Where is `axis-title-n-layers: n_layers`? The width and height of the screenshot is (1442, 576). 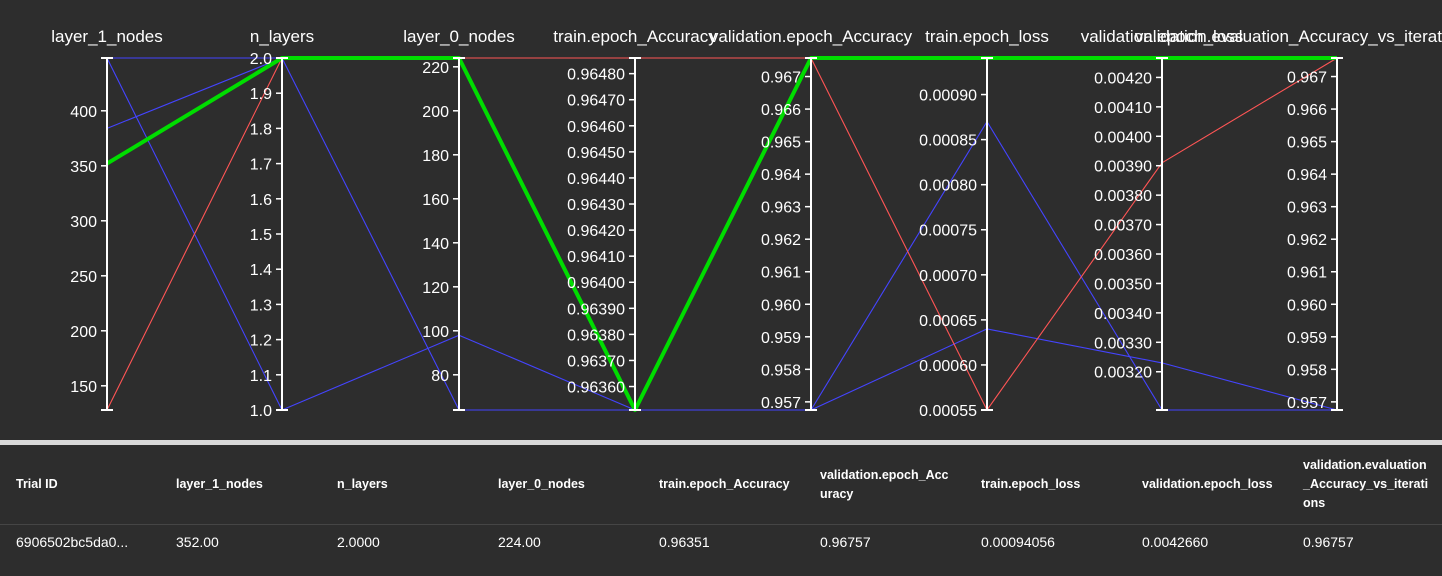 axis-title-n-layers: n_layers is located at coordinates (282, 36).